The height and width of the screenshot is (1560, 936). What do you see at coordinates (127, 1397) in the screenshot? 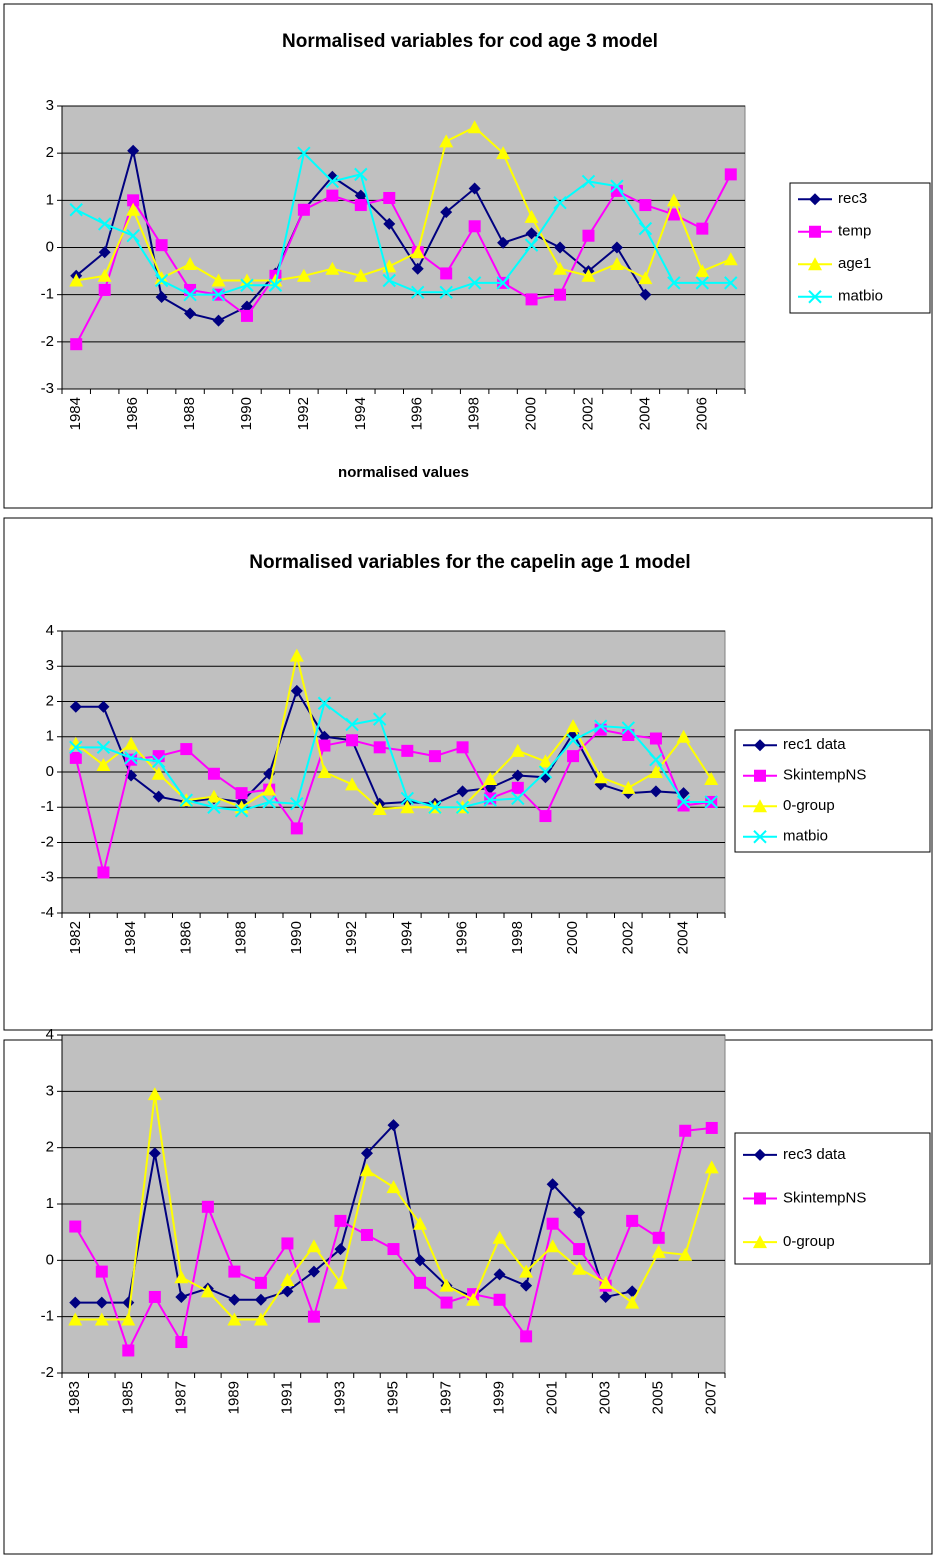
I see `x-tick-label: 1985` at bounding box center [127, 1397].